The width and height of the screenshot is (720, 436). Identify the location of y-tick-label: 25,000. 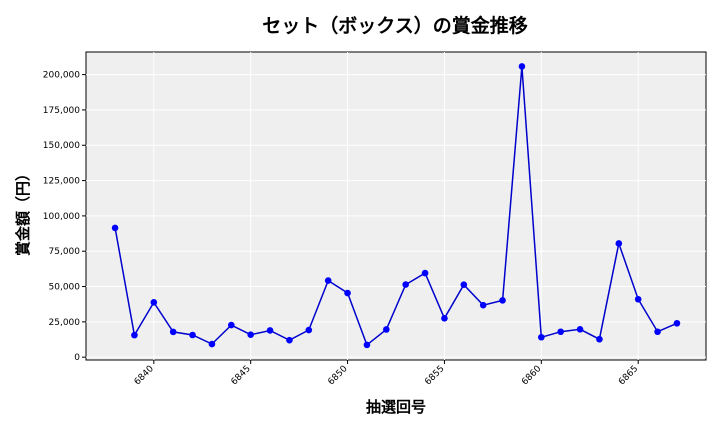
(65, 323).